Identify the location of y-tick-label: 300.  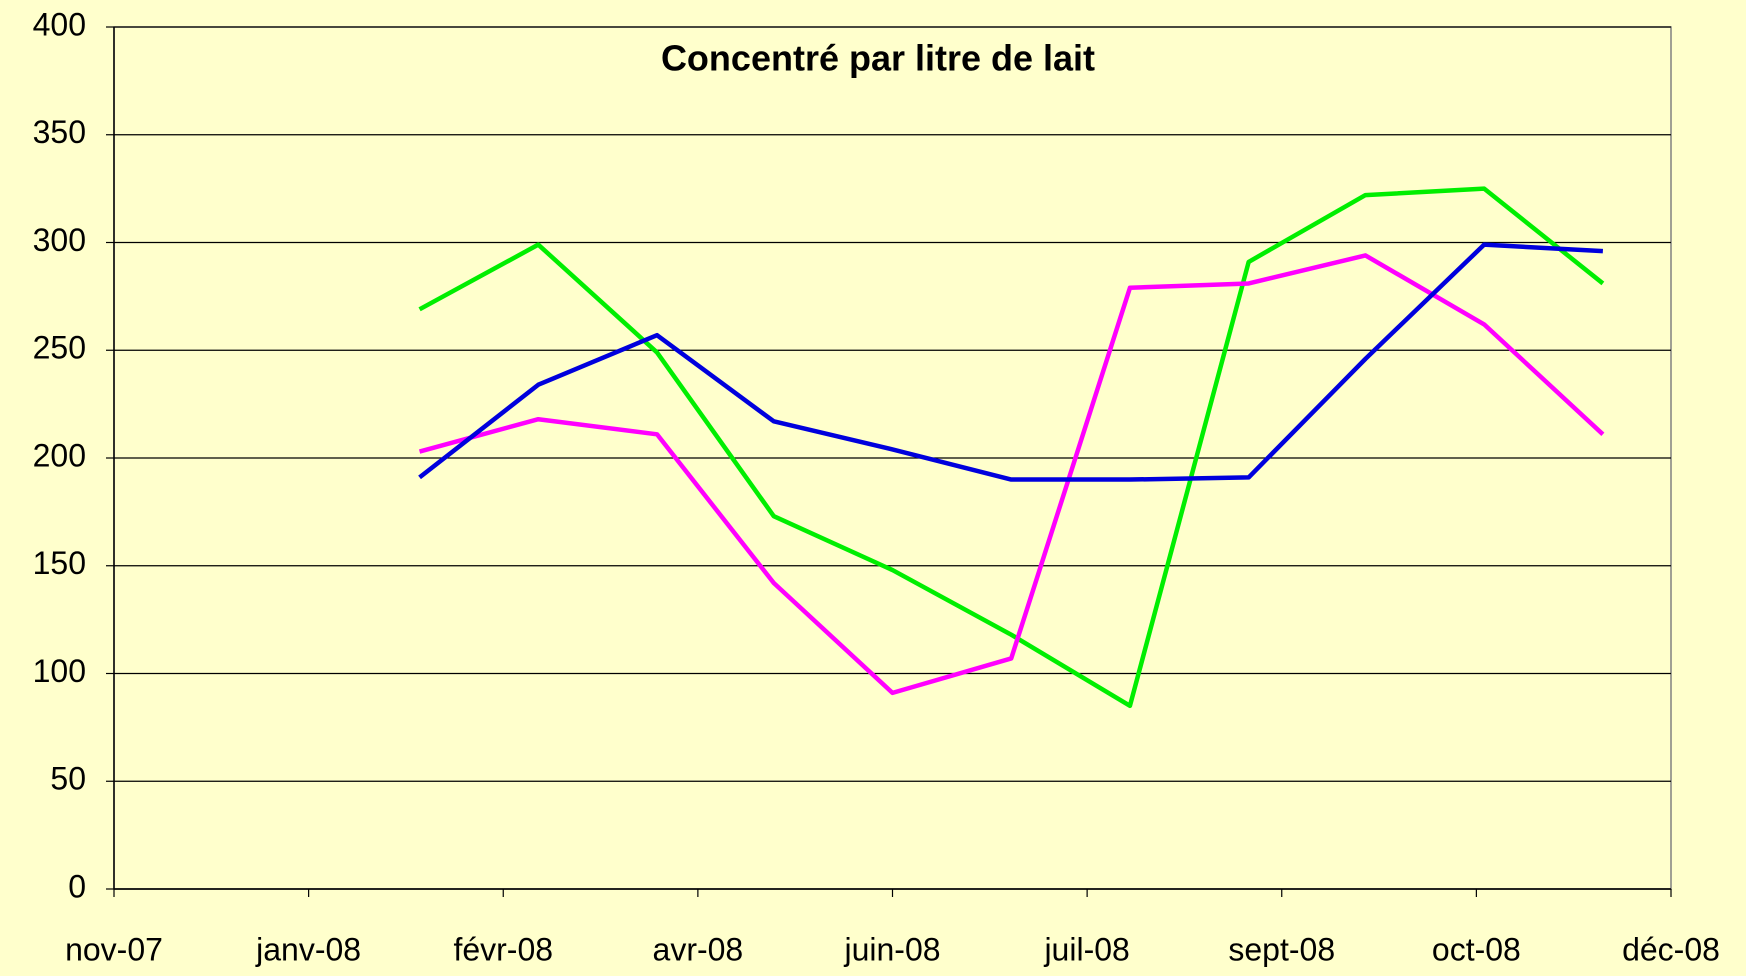
(59, 240).